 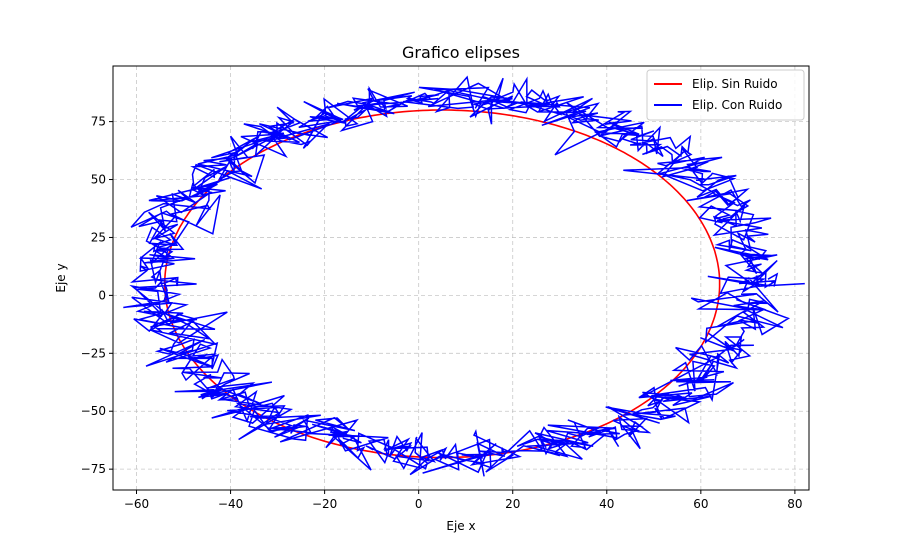 What do you see at coordinates (98, 237) in the screenshot?
I see `y-tick-label: 25` at bounding box center [98, 237].